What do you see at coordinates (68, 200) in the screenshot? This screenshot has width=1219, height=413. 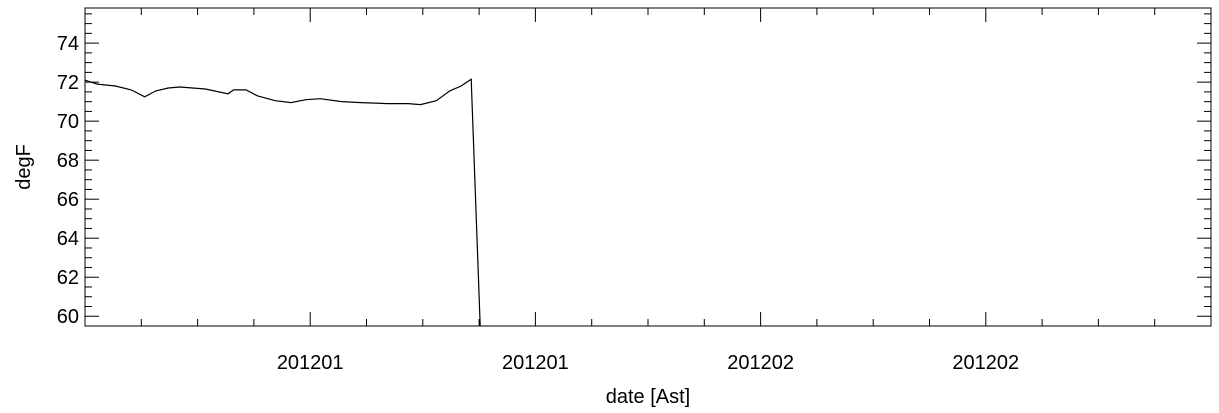 I see `y-tick-label: 66` at bounding box center [68, 200].